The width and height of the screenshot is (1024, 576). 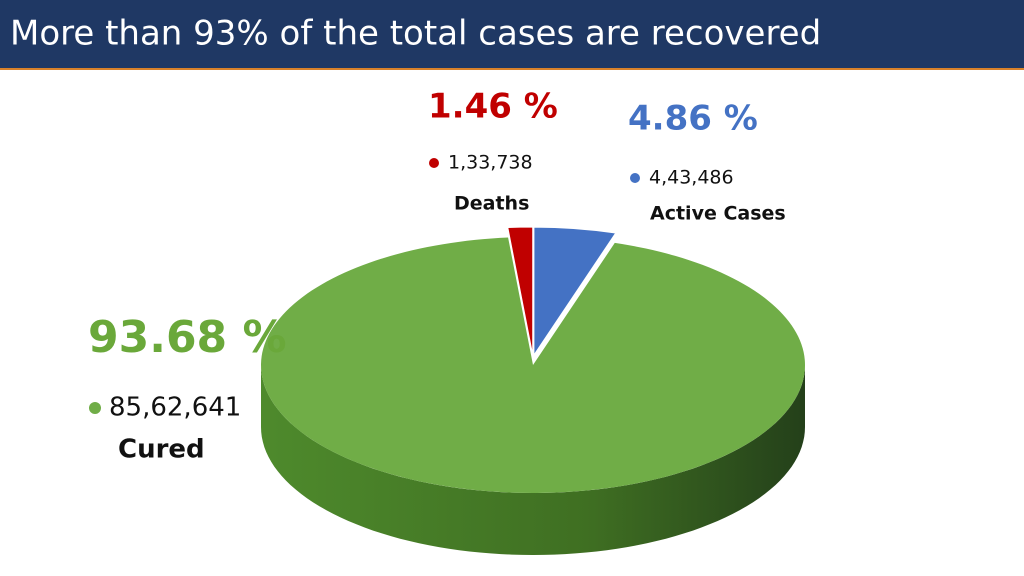 I want to click on percent-label: 4.86 %, so click(x=693, y=119).